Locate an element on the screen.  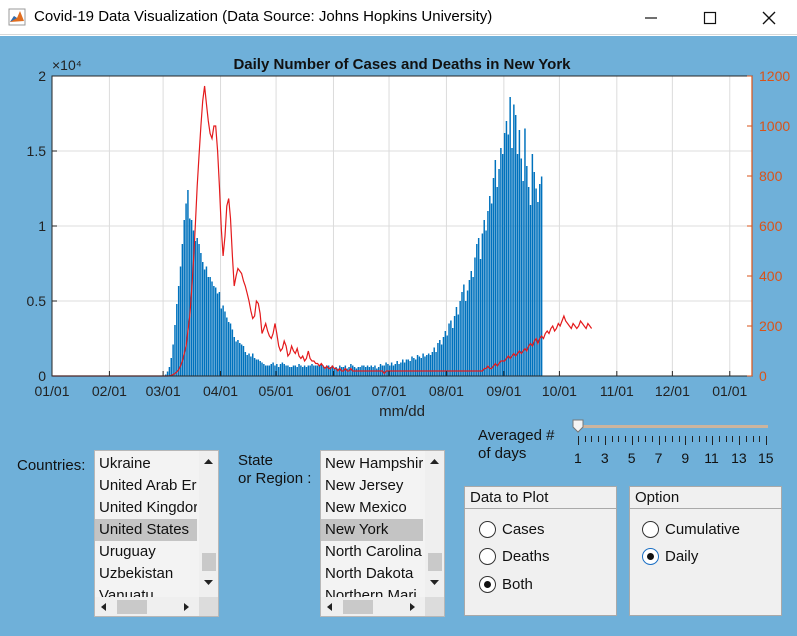
minimize-button is located at coordinates (651, 17).